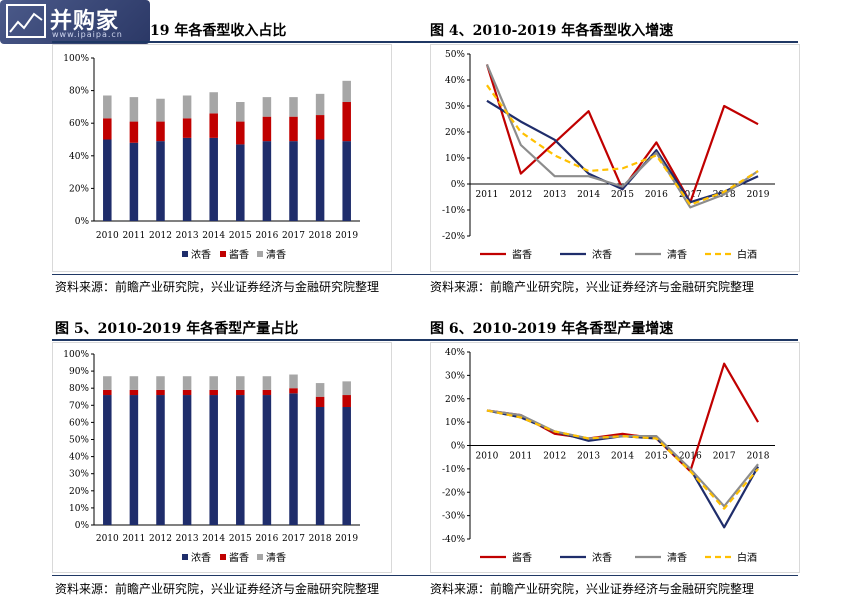 This screenshot has width=851, height=605. I want to click on y-tick-label: 10%, so click(79, 509).